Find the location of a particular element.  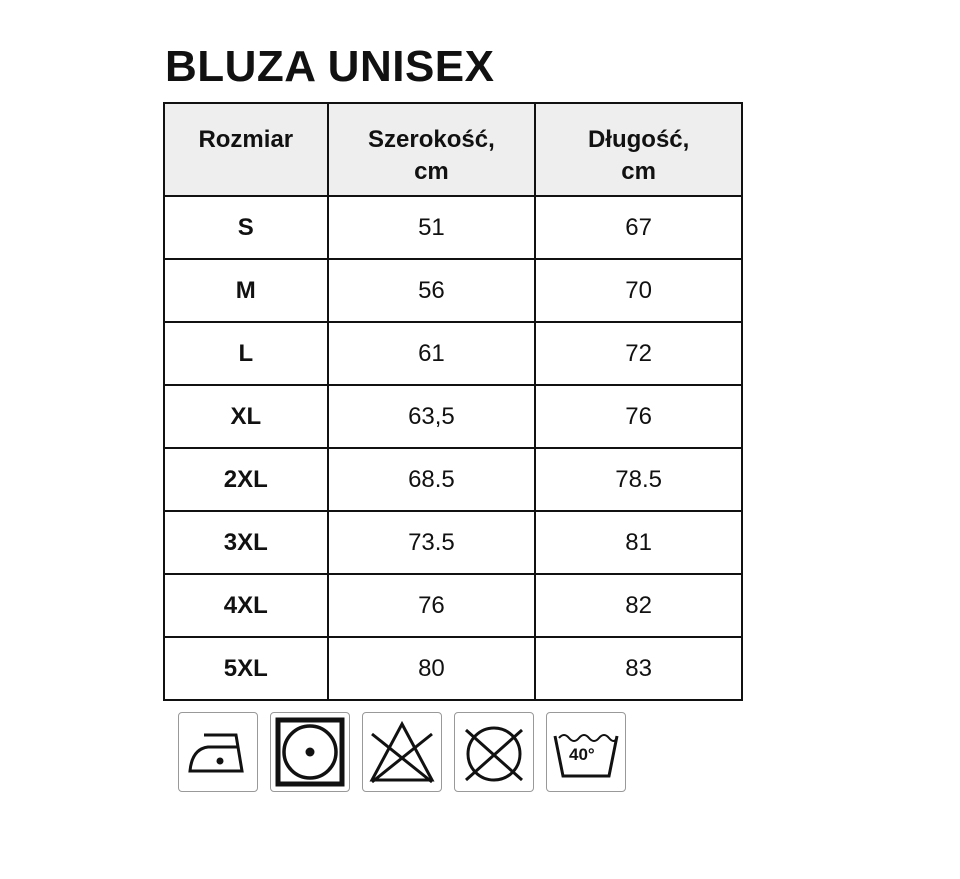

cell-length: 82 is located at coordinates (638, 605).